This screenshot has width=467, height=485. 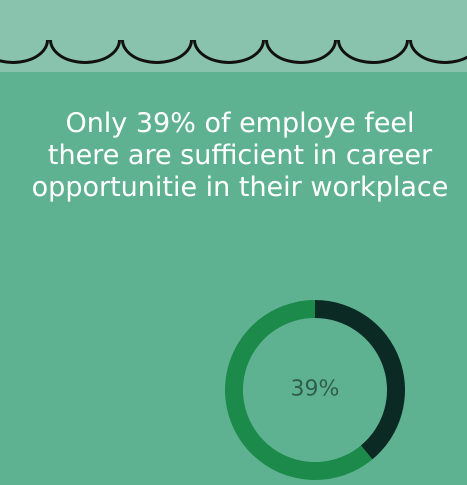 I want to click on text: 39%, so click(x=315, y=389).